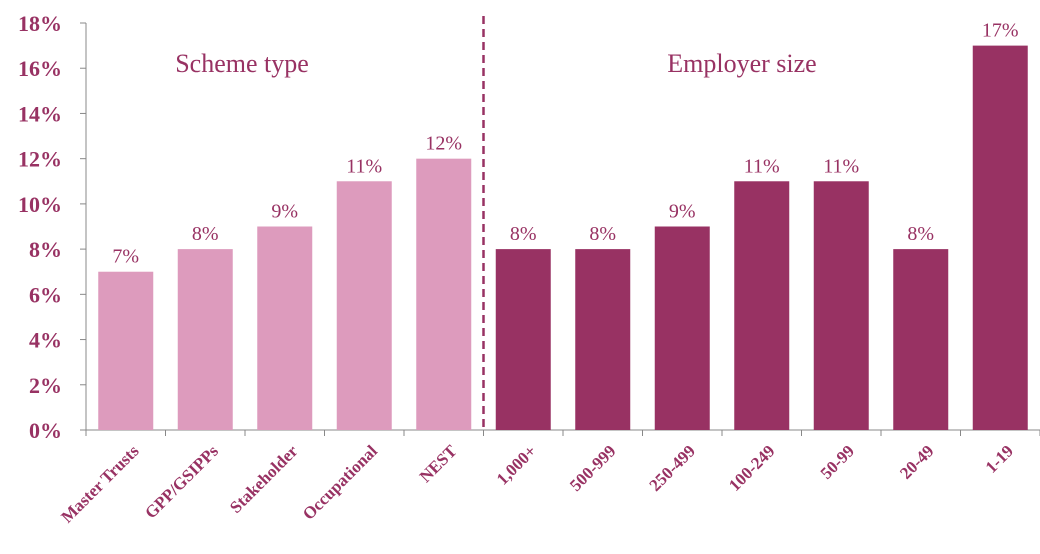 Image resolution: width=1040 pixels, height=554 pixels. Describe the element at coordinates (837, 461) in the screenshot. I see `x-tick-label: 50-99` at that location.